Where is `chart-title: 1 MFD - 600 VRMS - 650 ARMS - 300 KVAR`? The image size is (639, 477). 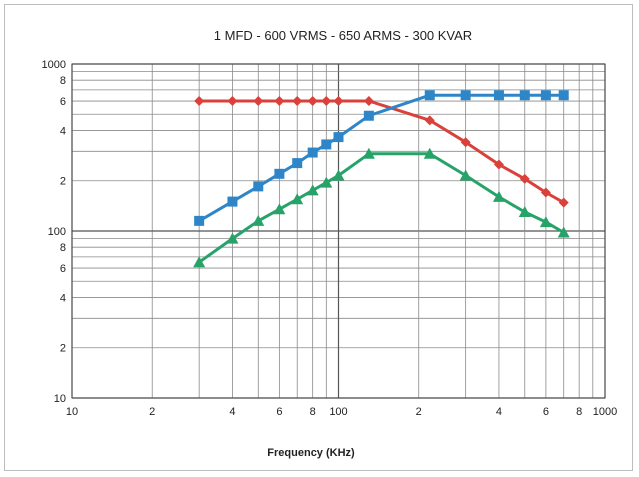
chart-title: 1 MFD - 600 VRMS - 650 ARMS - 300 KVAR is located at coordinates (343, 35).